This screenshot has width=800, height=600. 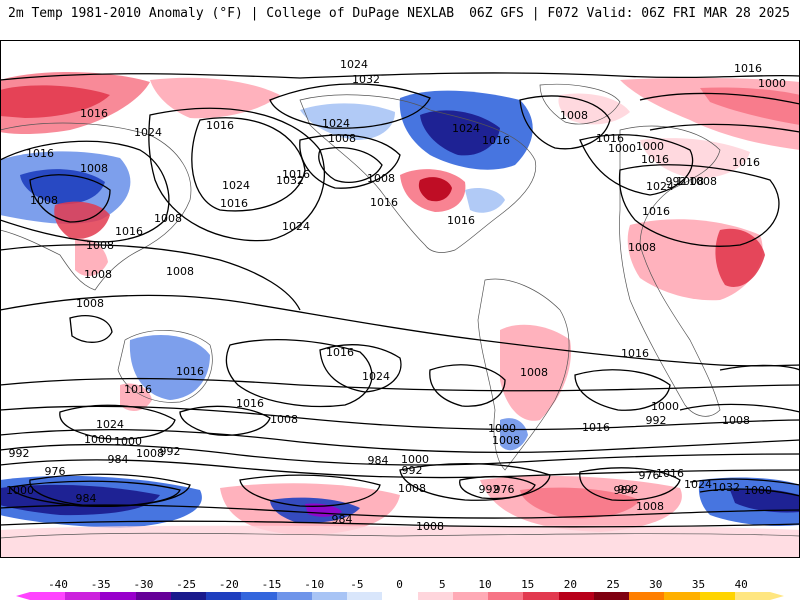 What do you see at coordinates (215, 98) in the screenshot?
I see `warm-anomaly-arctic-mid` at bounding box center [215, 98].